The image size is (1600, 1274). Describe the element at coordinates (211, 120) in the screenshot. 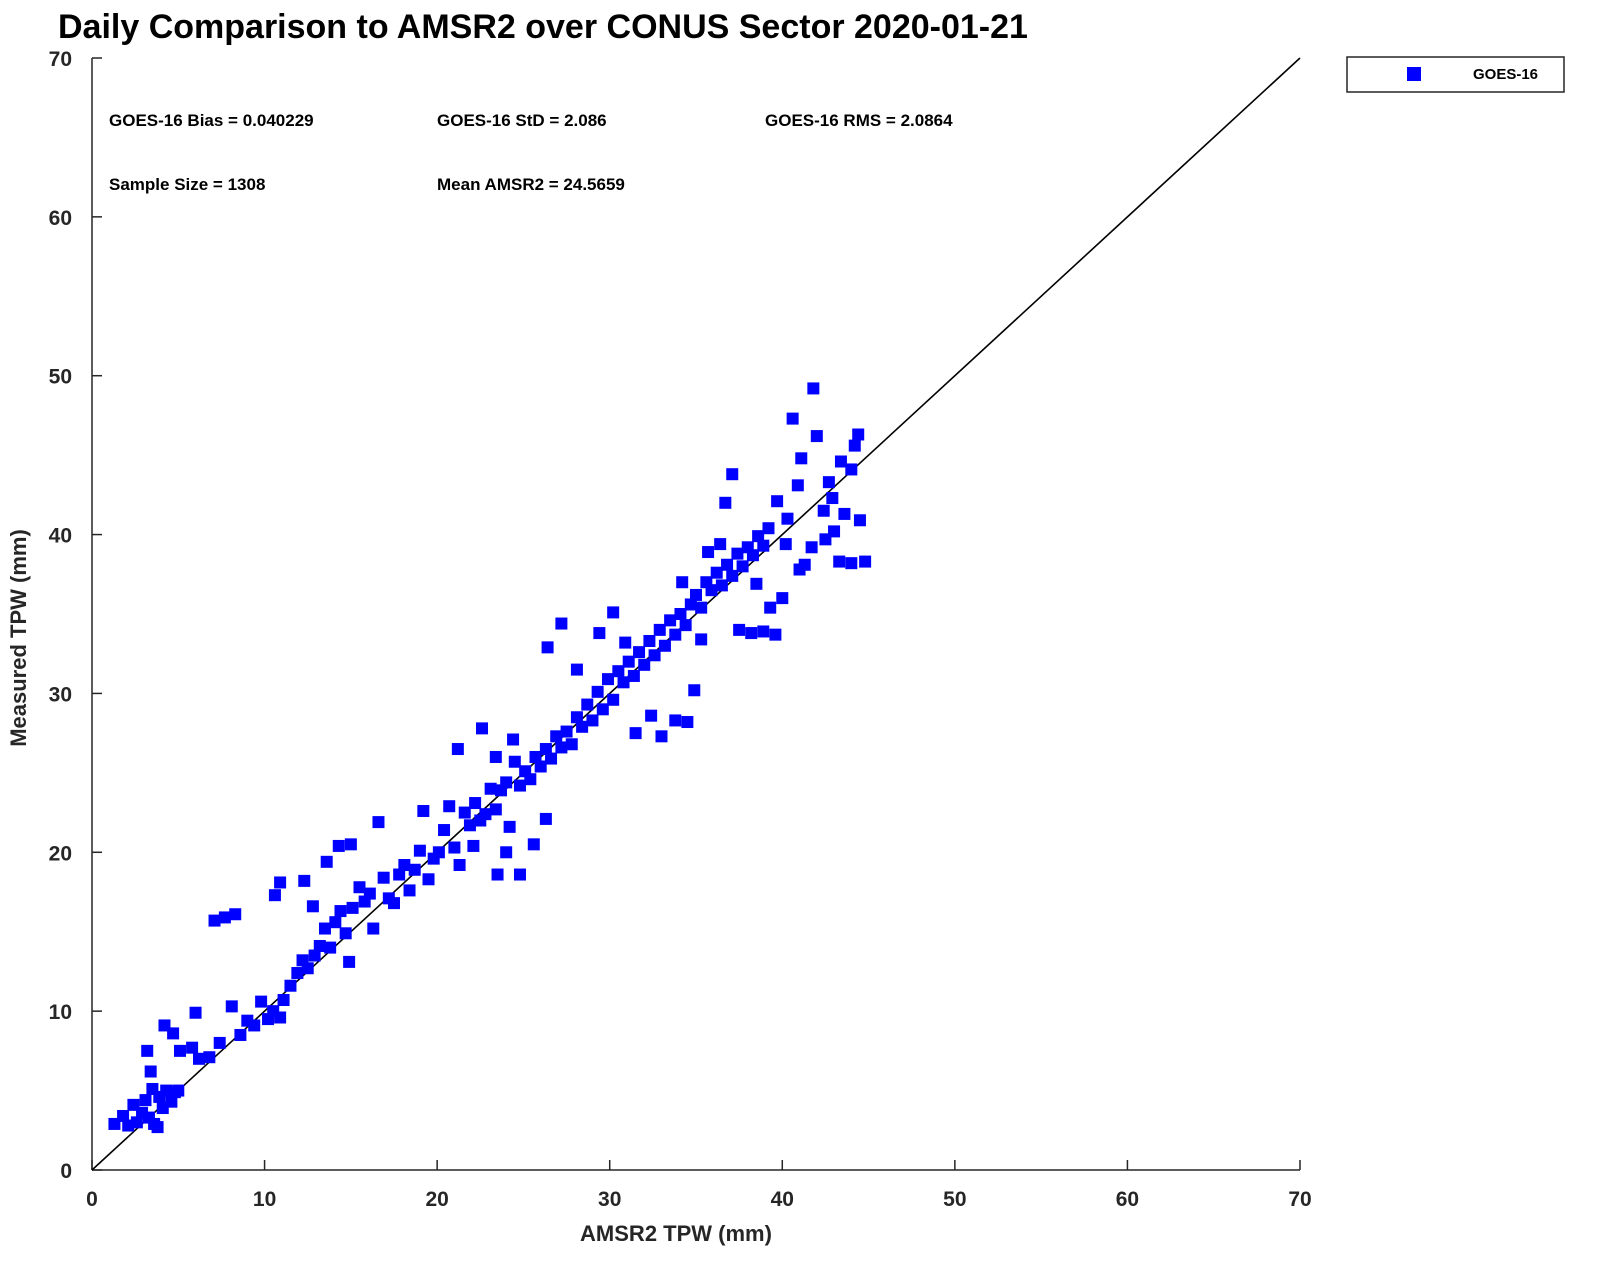

I see `bias-annotation: GOES-16 Bias = 0.040229` at that location.